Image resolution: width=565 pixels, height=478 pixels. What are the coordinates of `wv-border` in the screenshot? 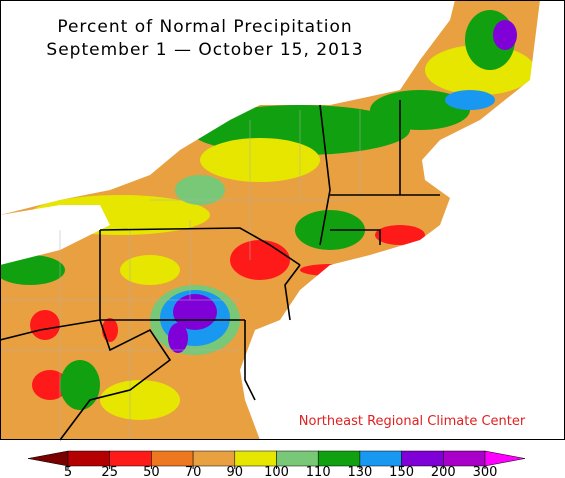 It's located at (86, 380).